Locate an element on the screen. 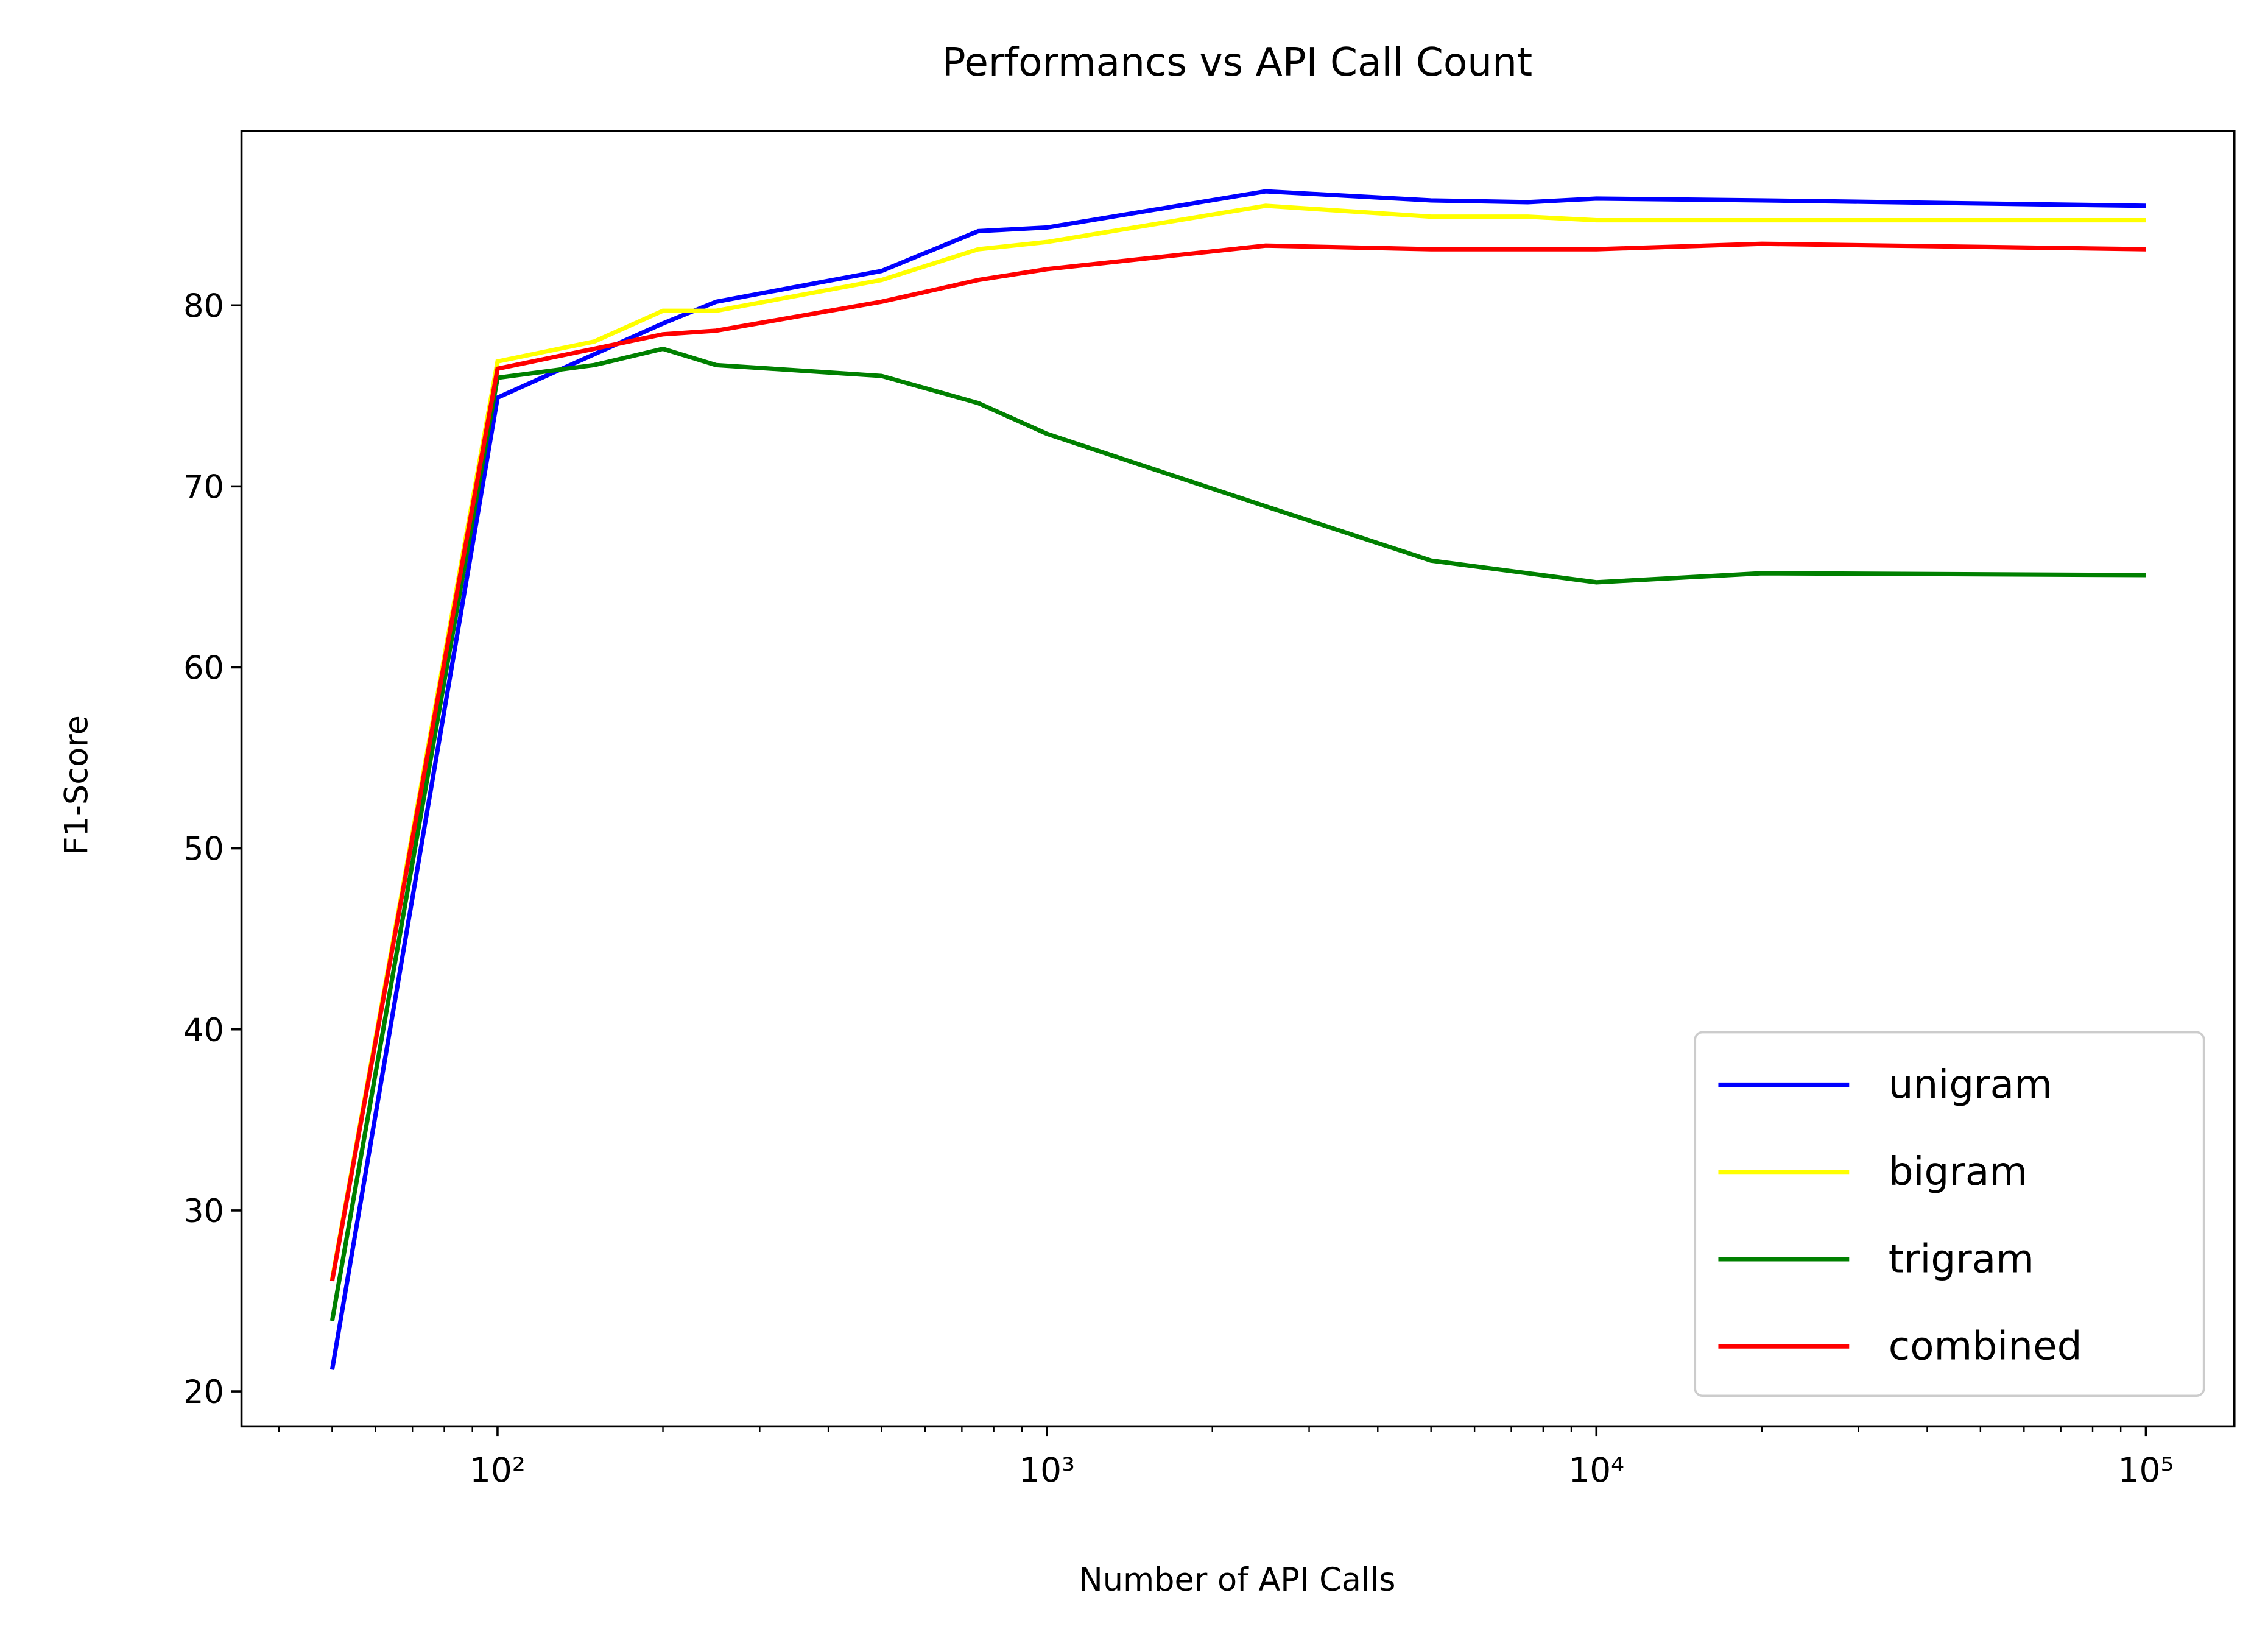 This screenshot has width=2268, height=1643. y-tick-label: 60 is located at coordinates (203, 668).